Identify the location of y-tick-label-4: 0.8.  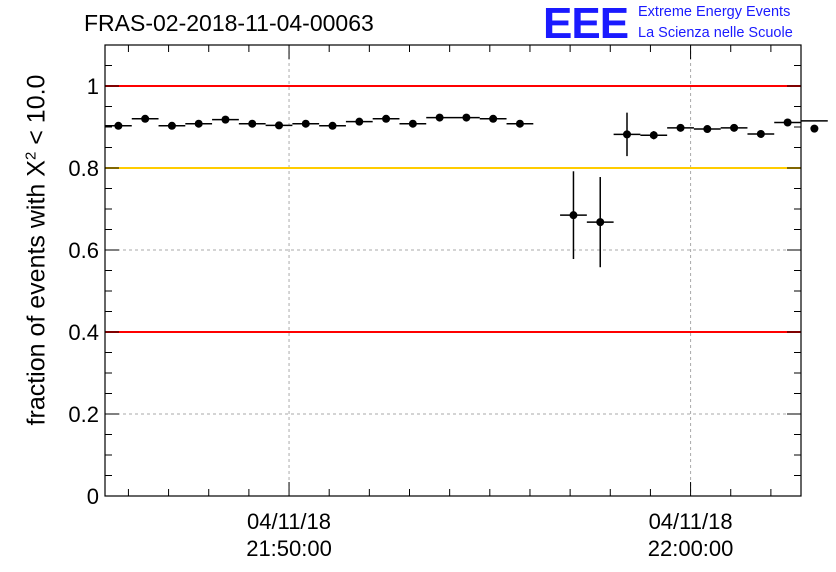
(83, 168).